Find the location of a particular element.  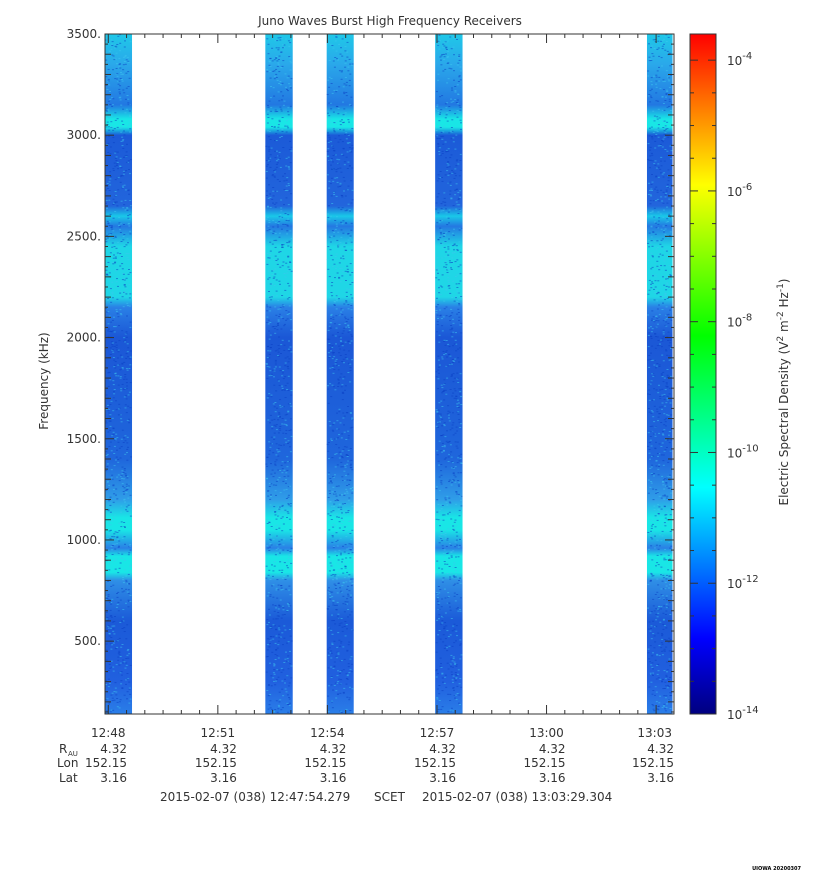

colorbar-tick-label: 10⁻⁸ is located at coordinates (739, 321).